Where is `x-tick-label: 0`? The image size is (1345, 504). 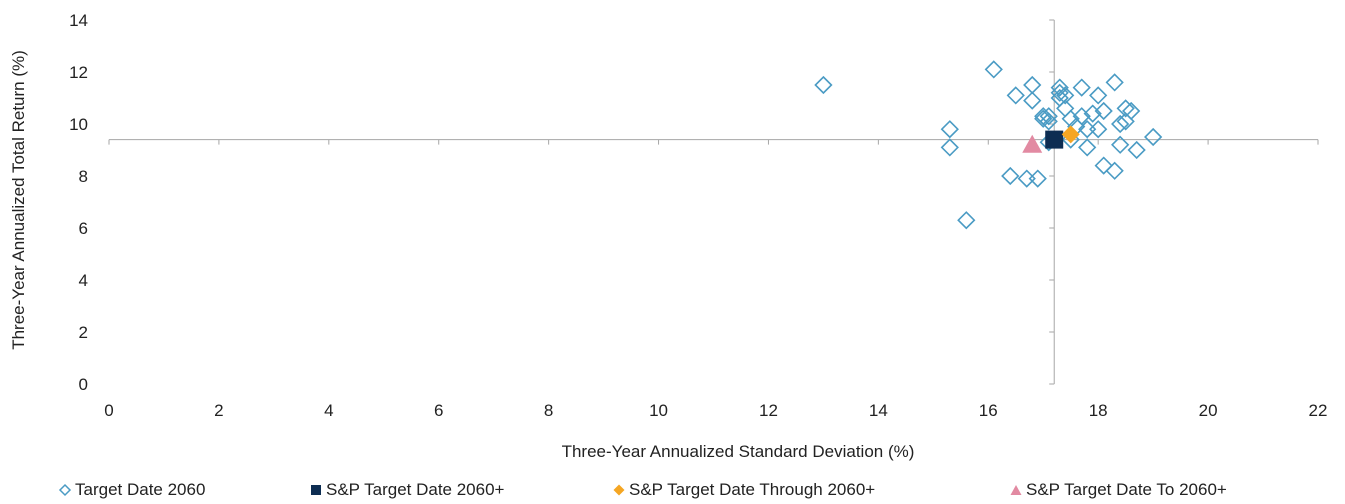
x-tick-label: 0 is located at coordinates (108, 410).